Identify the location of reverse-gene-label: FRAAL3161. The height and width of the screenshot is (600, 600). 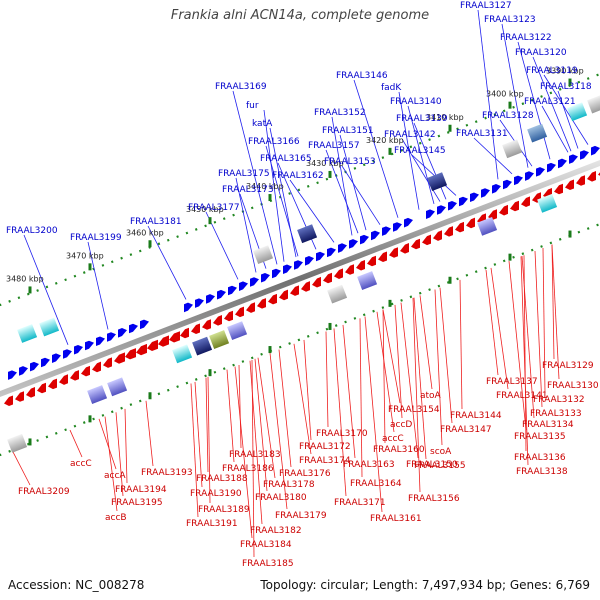
(396, 519).